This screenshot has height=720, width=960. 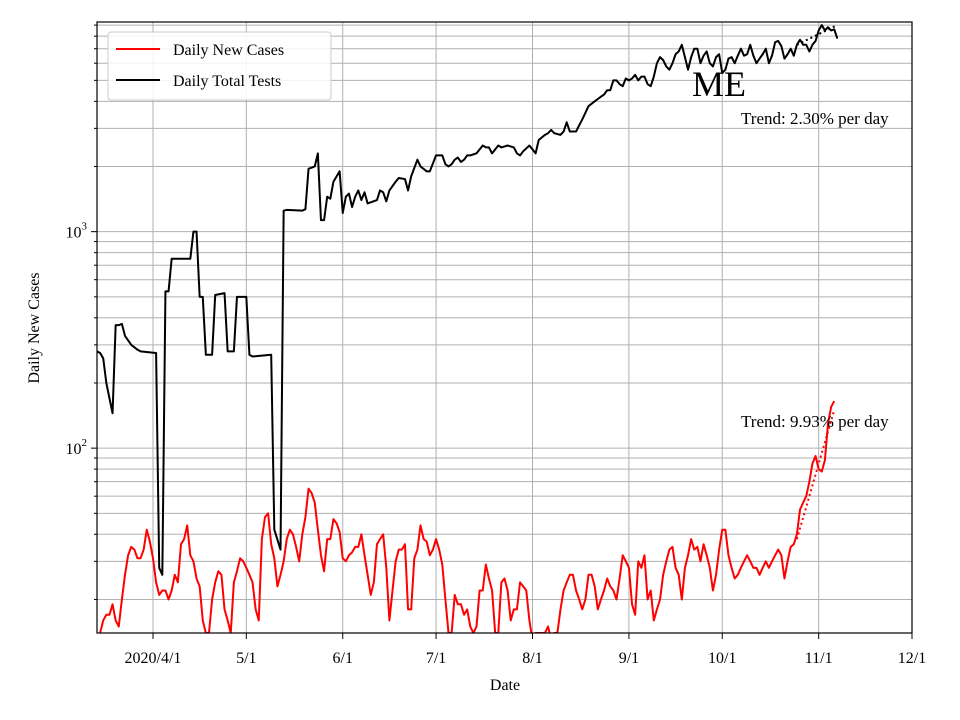 What do you see at coordinates (85, 443) in the screenshot?
I see `y-tick-exponent: 2` at bounding box center [85, 443].